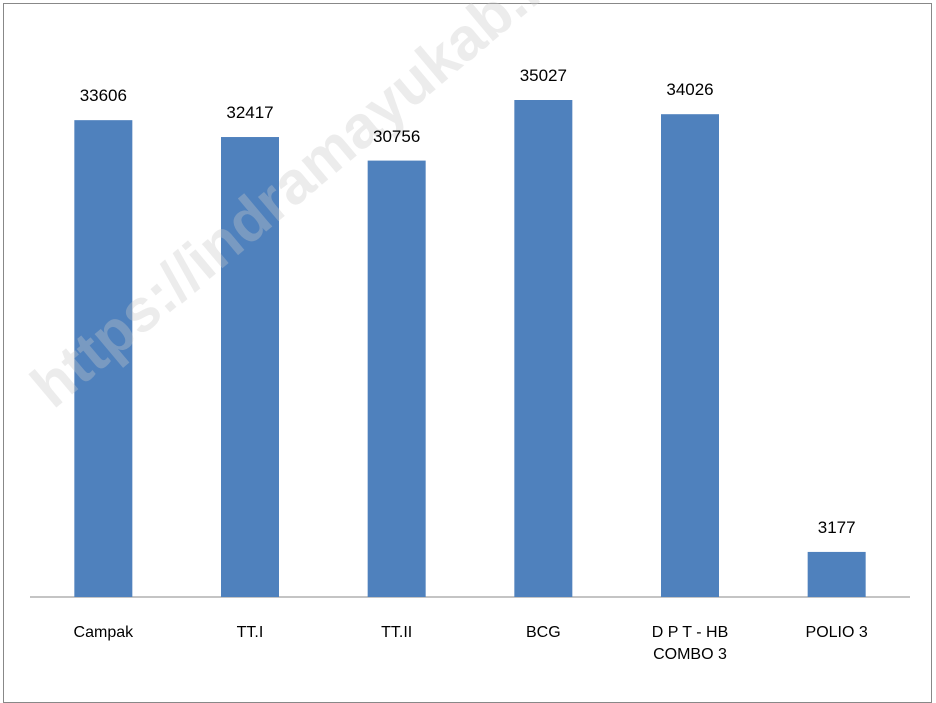 This screenshot has width=936, height=703. Describe the element at coordinates (543, 75) in the screenshot. I see `data-label: 35027` at that location.